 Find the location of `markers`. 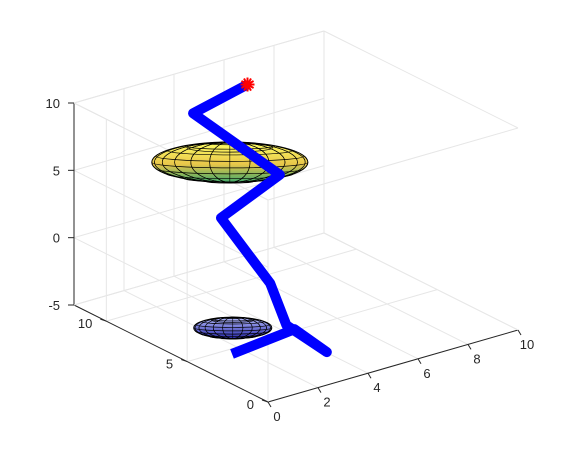

markers is located at coordinates (247, 84).